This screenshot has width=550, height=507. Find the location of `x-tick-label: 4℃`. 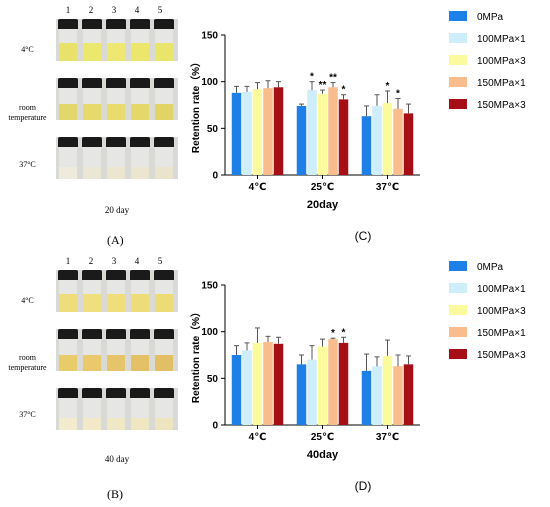

x-tick-label: 4℃ is located at coordinates (258, 187).